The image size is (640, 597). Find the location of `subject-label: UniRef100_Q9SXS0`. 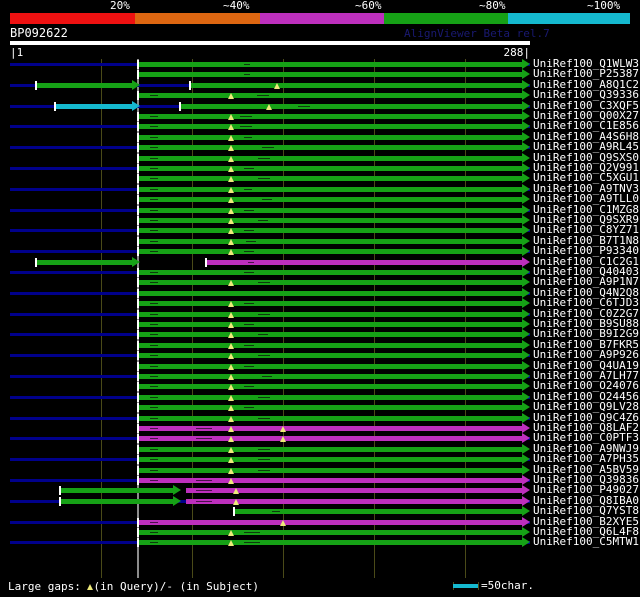

subject-label: UniRef100_Q9SXS0 is located at coordinates (586, 157).